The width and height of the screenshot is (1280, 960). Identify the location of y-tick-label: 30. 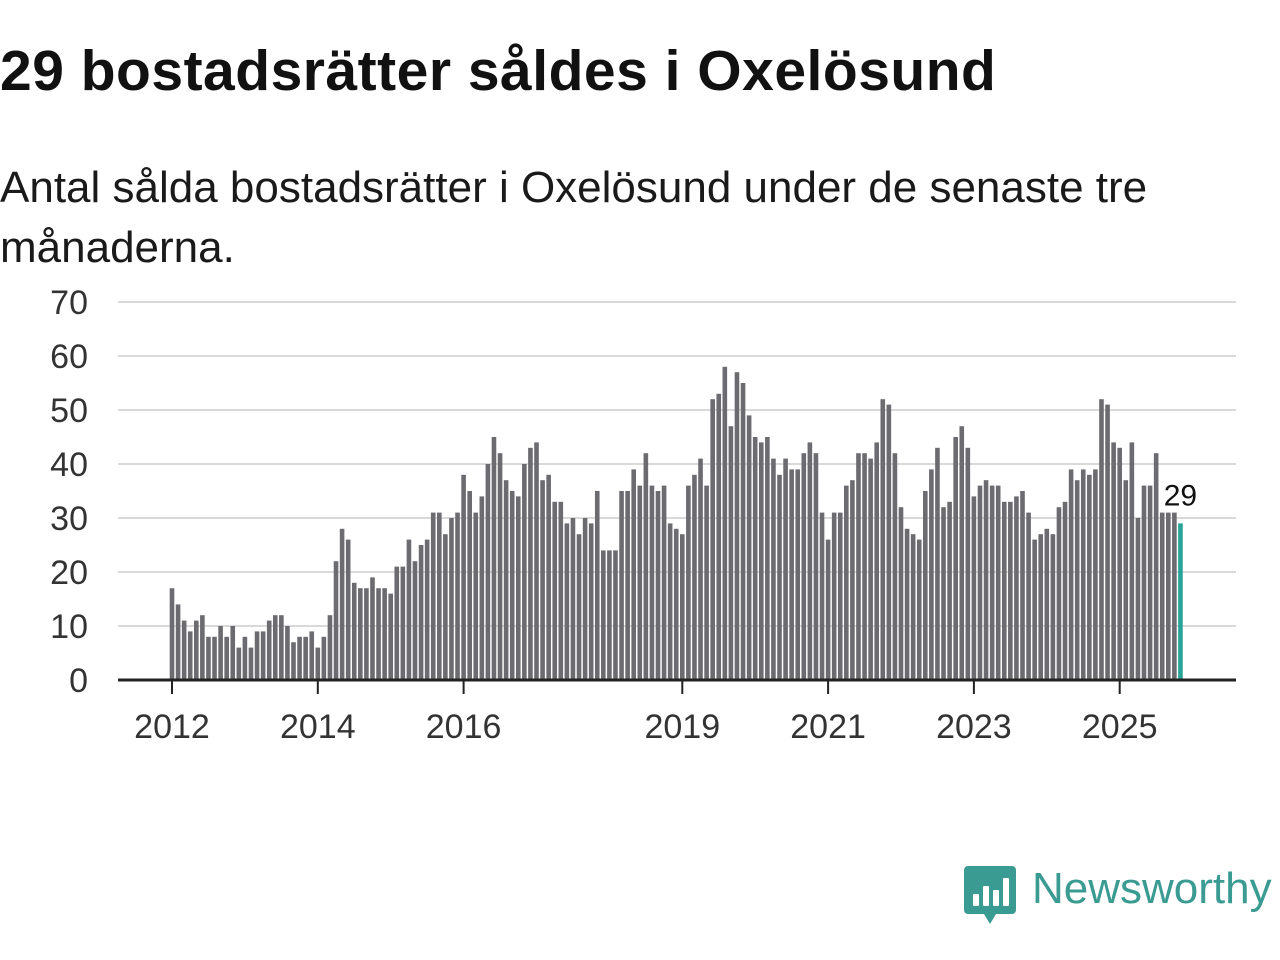
(69, 519).